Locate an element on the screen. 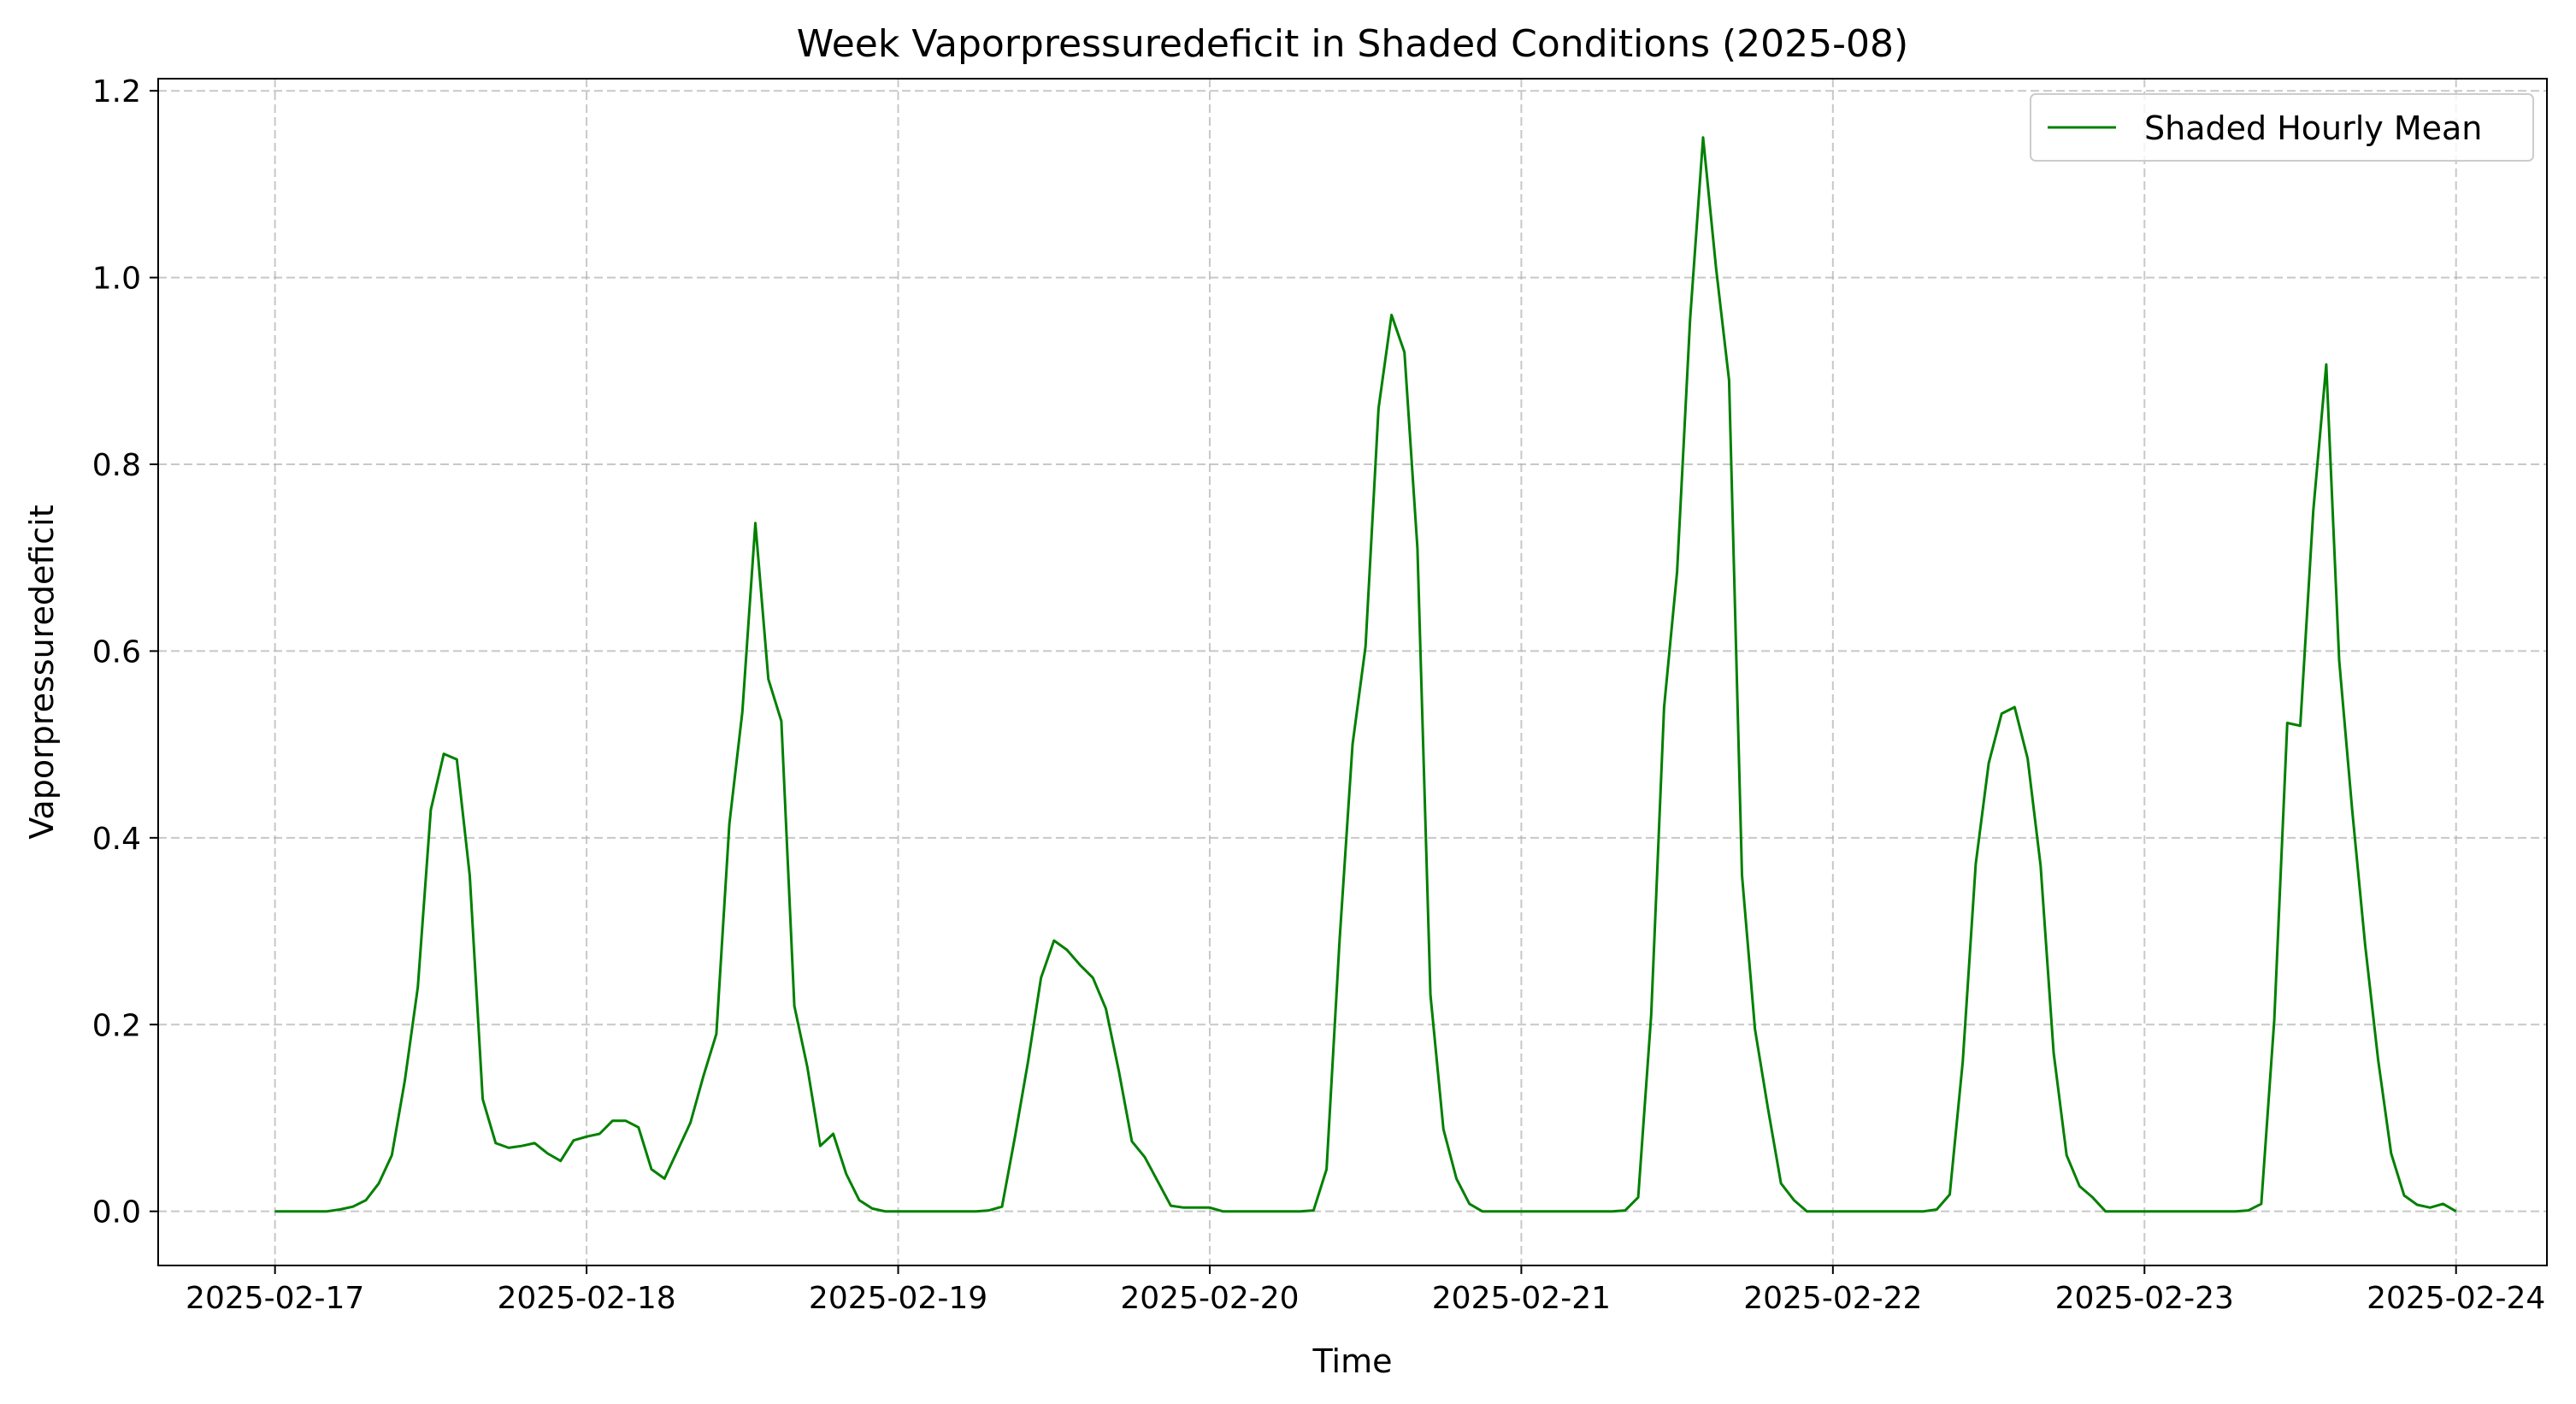 This screenshot has width=2576, height=1404. y-tick-label: 0.8 is located at coordinates (116, 465).